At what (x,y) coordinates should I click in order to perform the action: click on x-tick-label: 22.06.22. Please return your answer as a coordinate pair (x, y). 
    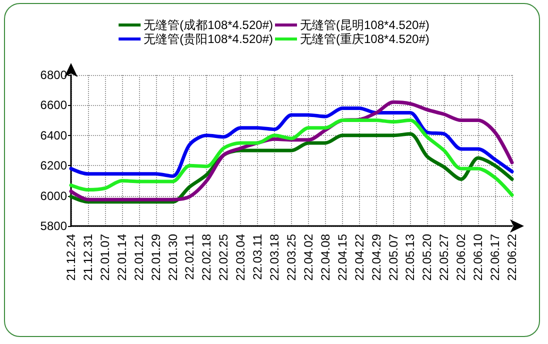
    Looking at the image, I should click on (512, 257).